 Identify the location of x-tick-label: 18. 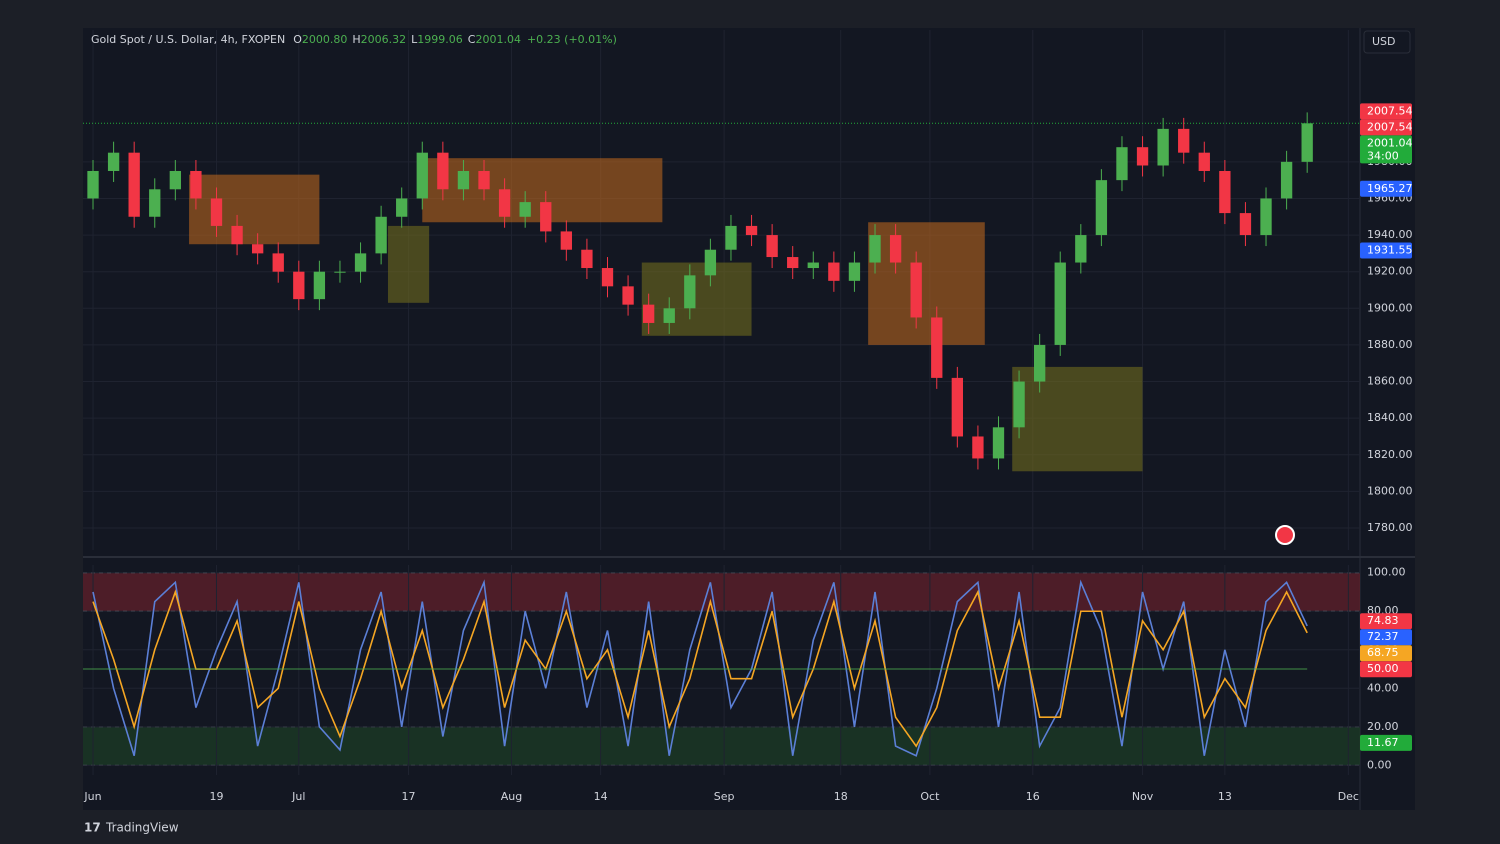
(841, 796).